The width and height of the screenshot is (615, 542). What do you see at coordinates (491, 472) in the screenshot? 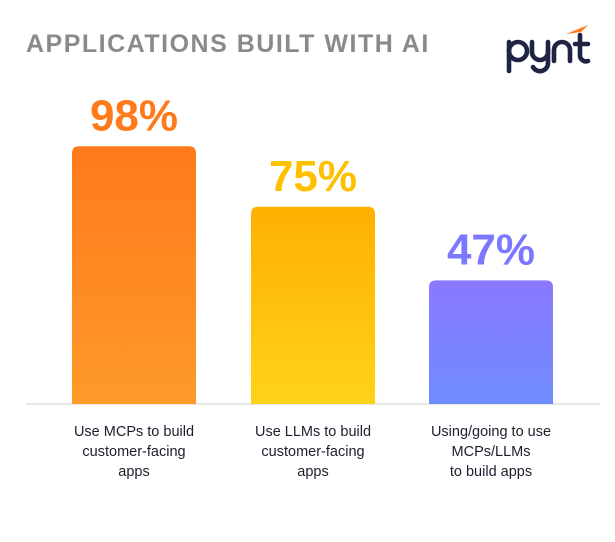
I see `category-label-line: to build apps` at bounding box center [491, 472].